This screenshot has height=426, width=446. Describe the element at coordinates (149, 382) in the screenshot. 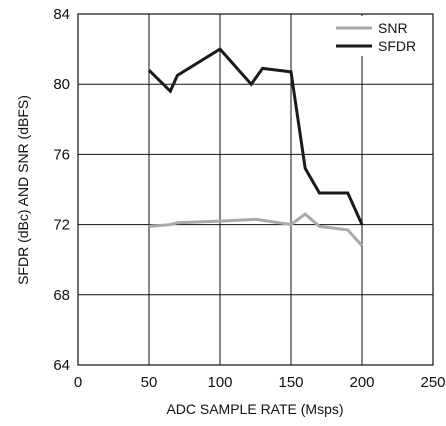

I see `x-tick-label: 50` at that location.